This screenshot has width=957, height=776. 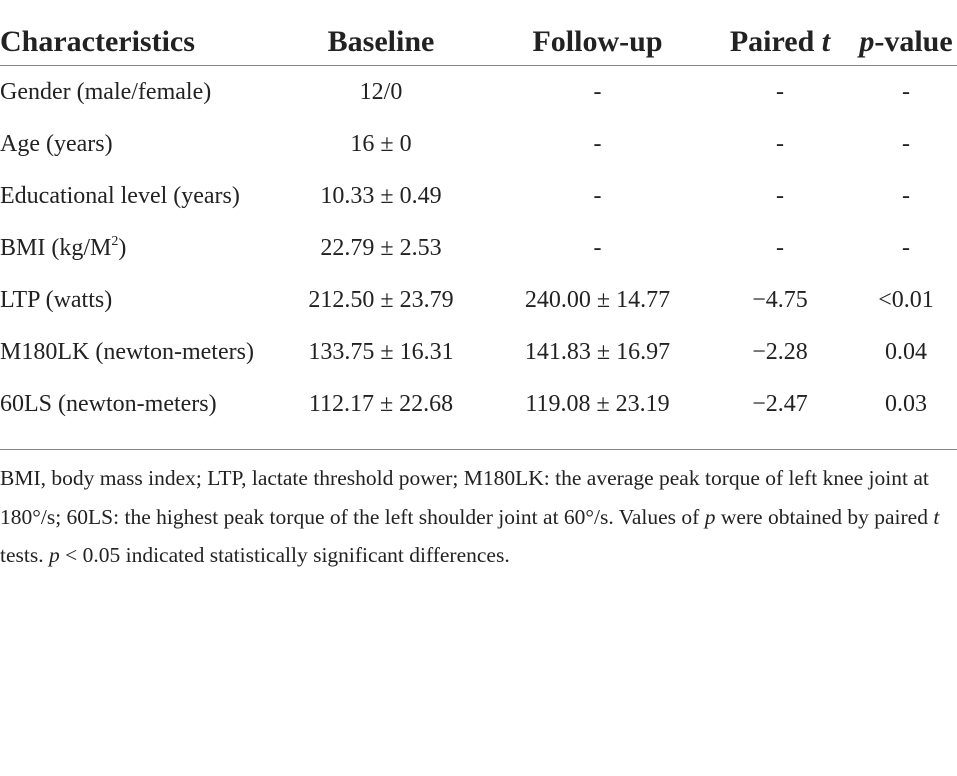 I want to click on row-label: 60LS (newton-meters), so click(x=136, y=414).